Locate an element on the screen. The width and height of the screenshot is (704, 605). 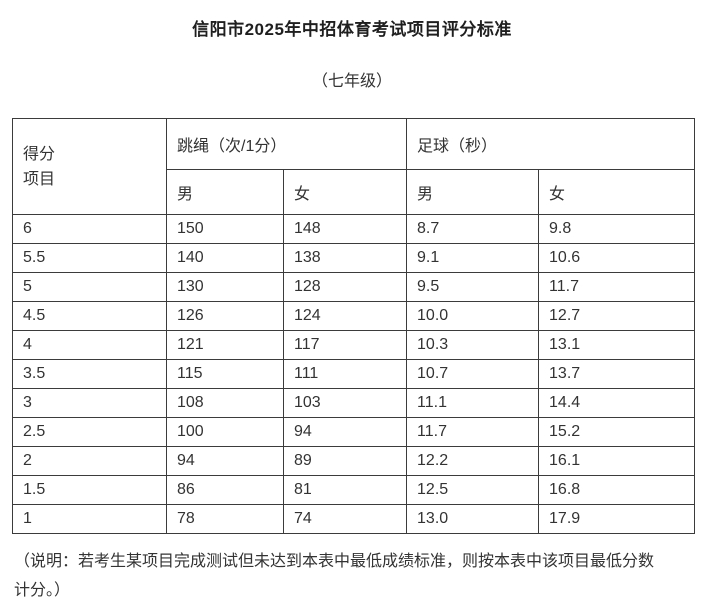
sub-header-football-male: 男 is located at coordinates (473, 192).